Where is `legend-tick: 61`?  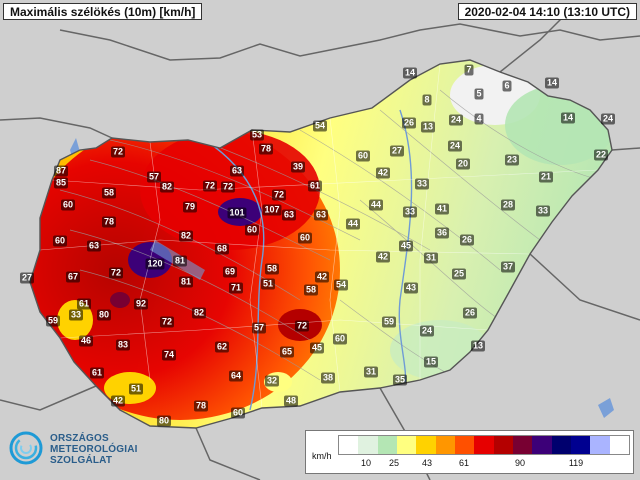
legend-tick: 61 is located at coordinates (464, 463).